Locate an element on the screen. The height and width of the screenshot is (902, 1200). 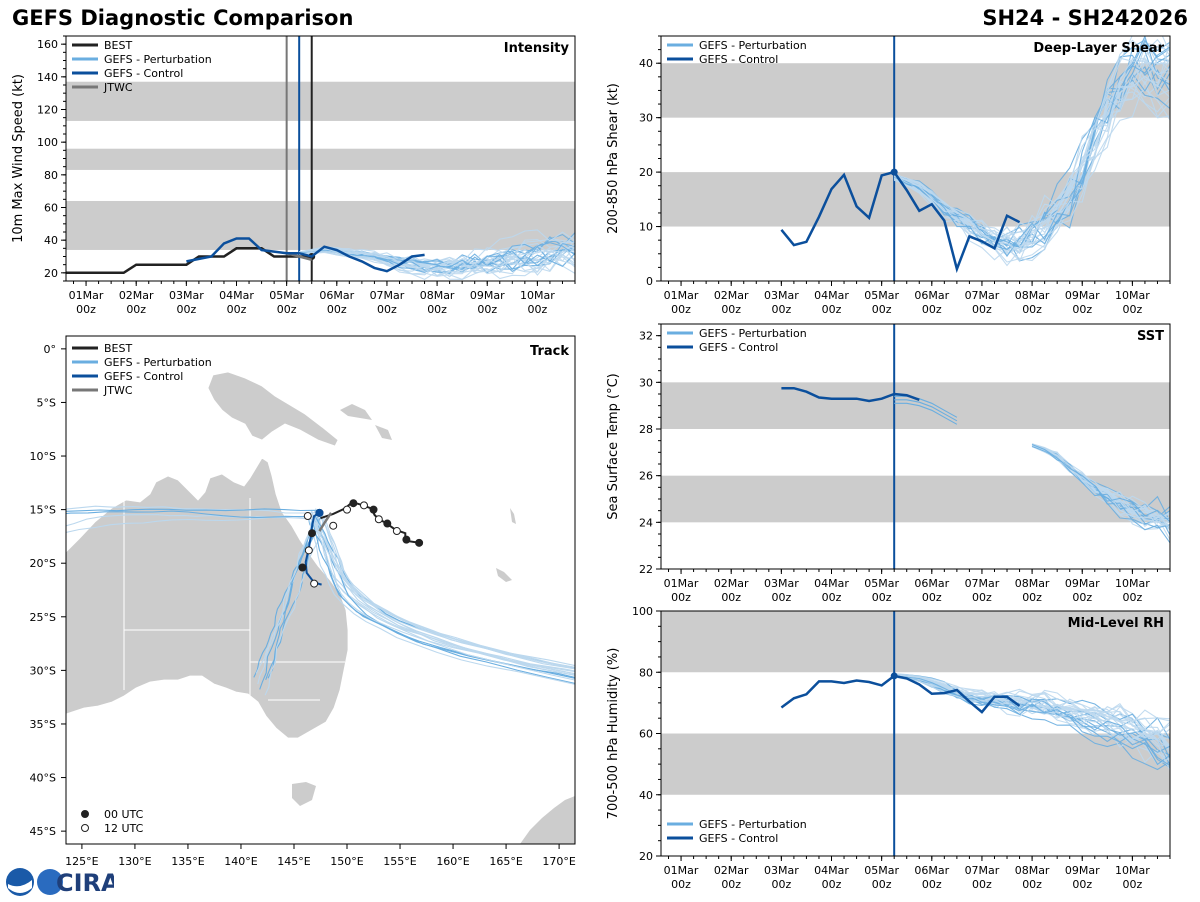
sst-ytick-label: 30 is located at coordinates (646, 382).